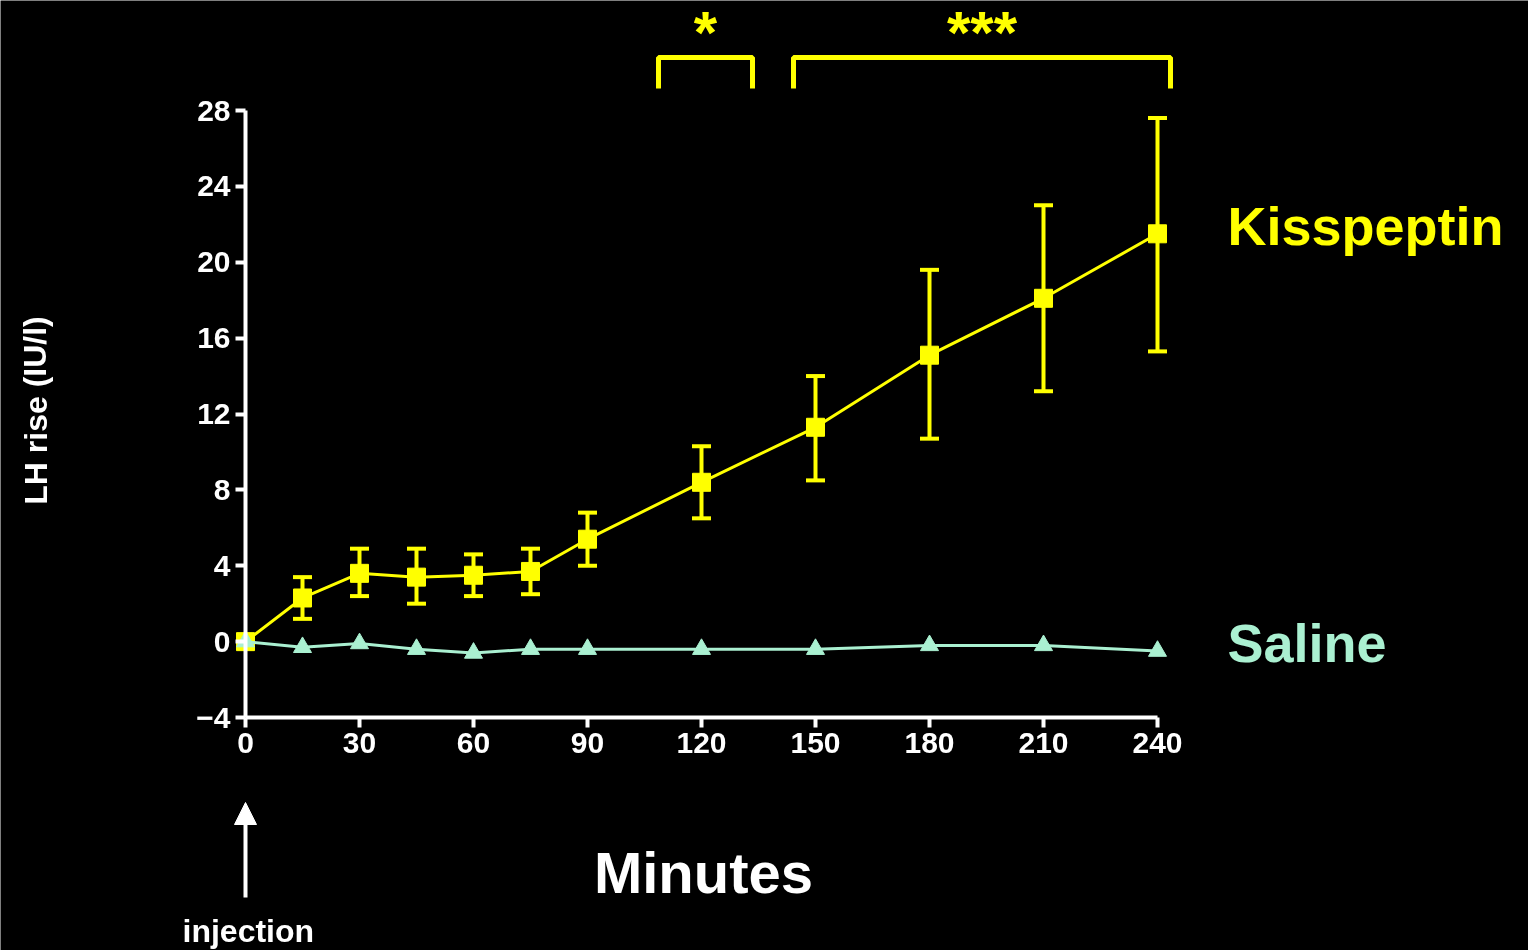 This screenshot has height=950, width=1528. I want to click on y-tick-label: 12, so click(214, 413).